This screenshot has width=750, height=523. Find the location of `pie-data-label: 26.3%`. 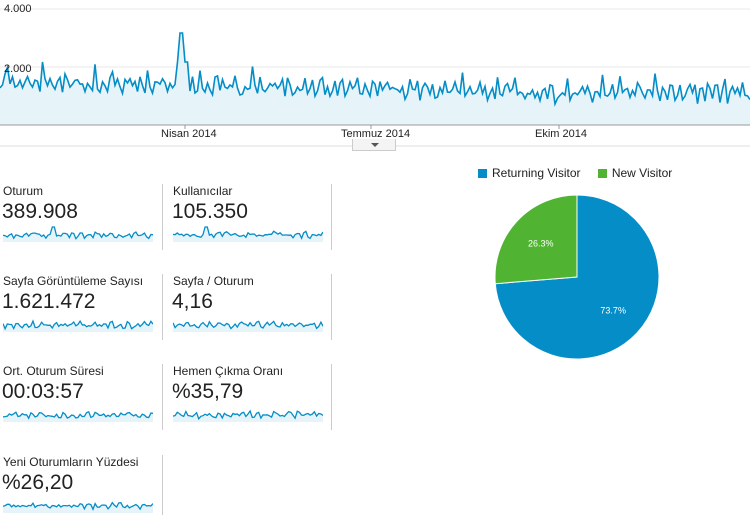

pie-data-label: 26.3% is located at coordinates (541, 244).